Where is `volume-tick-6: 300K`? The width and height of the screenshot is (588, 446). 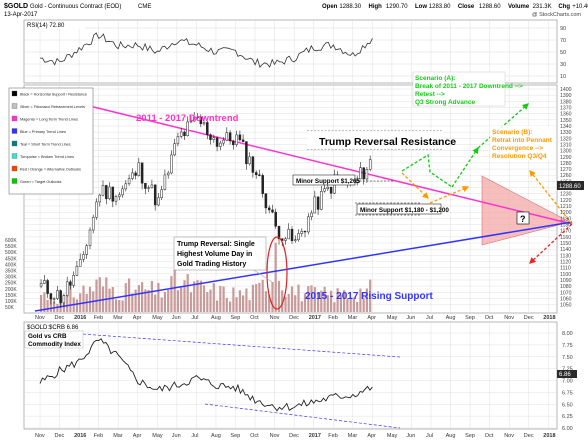 volume-tick-6: 300K is located at coordinates (11, 278).